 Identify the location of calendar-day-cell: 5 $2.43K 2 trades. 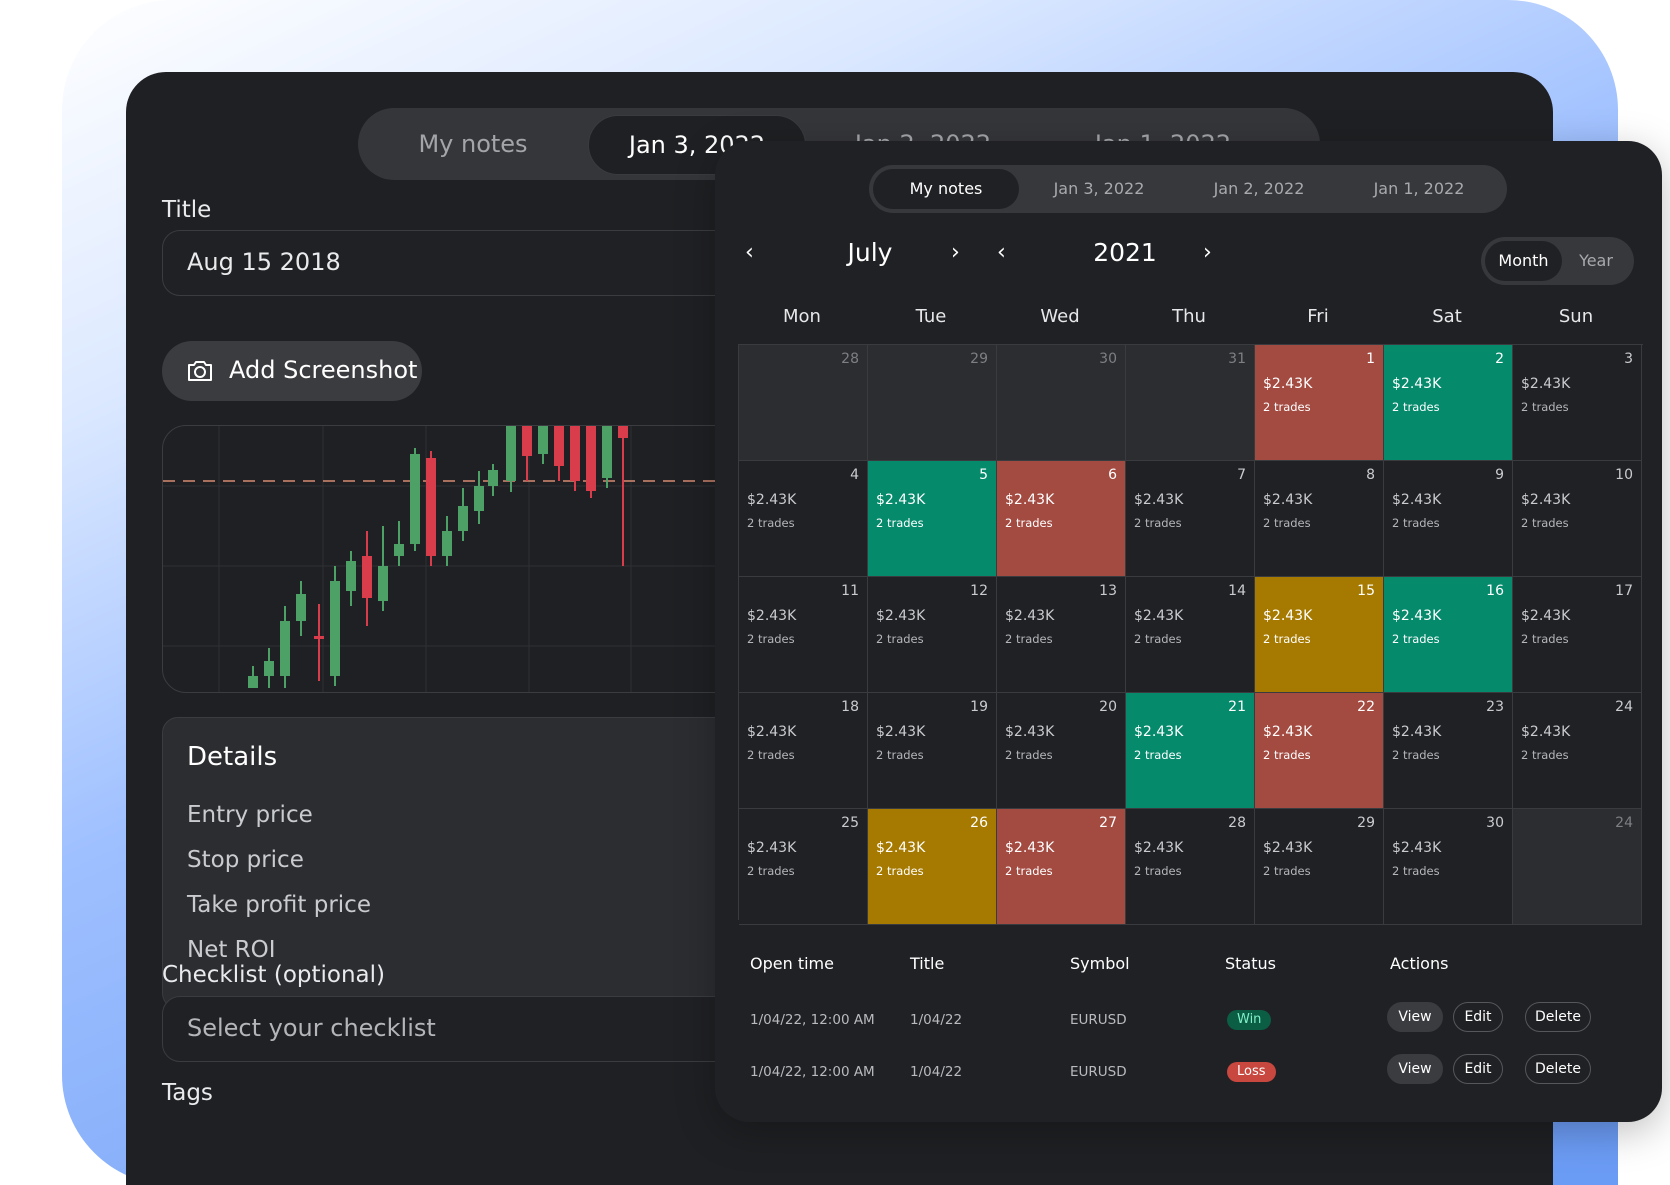
(932, 519).